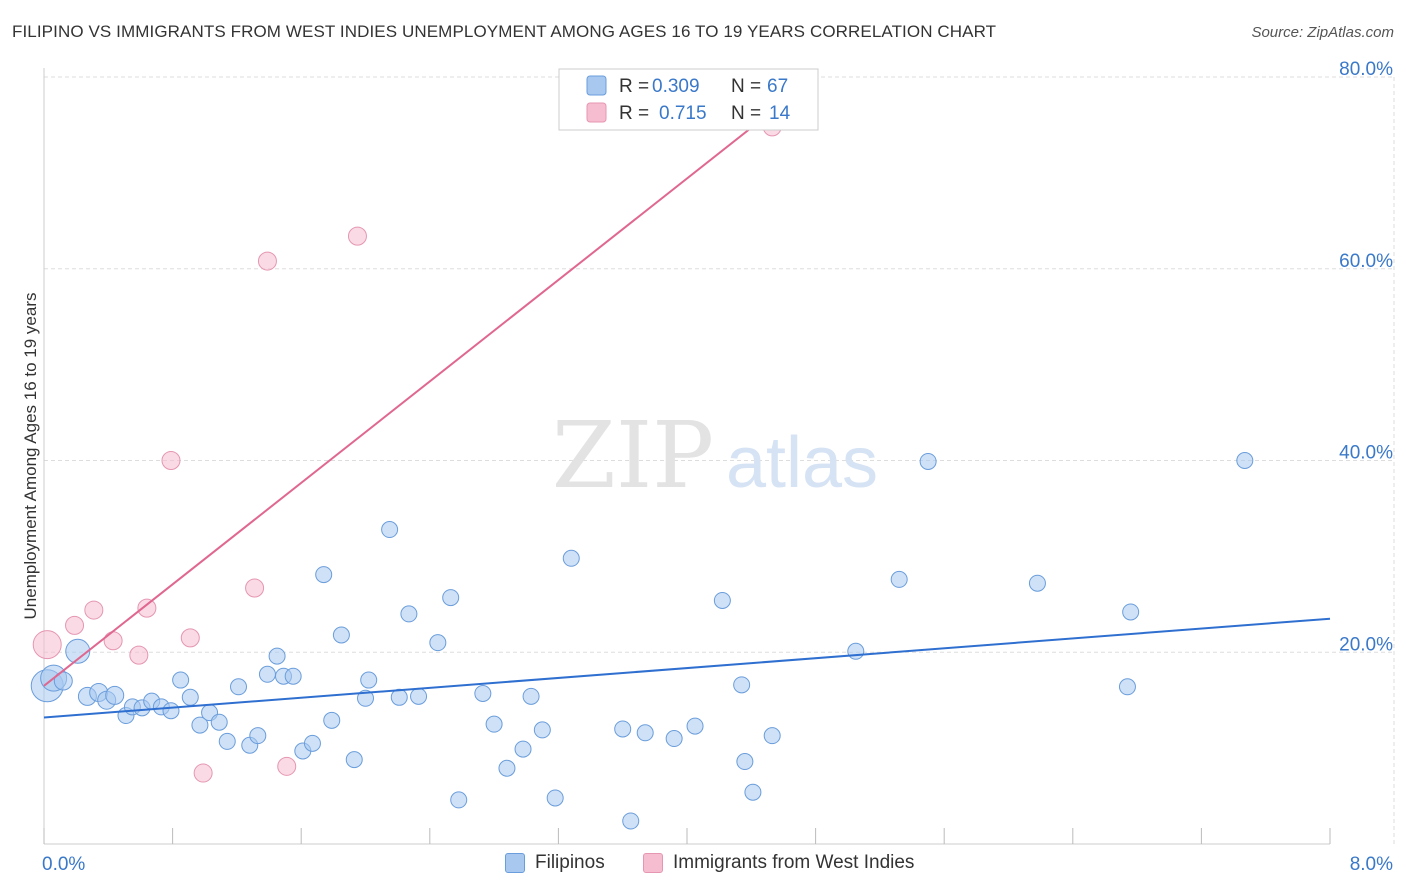 This screenshot has width=1406, height=892. I want to click on legend-n-label-1: N =, so click(746, 86).